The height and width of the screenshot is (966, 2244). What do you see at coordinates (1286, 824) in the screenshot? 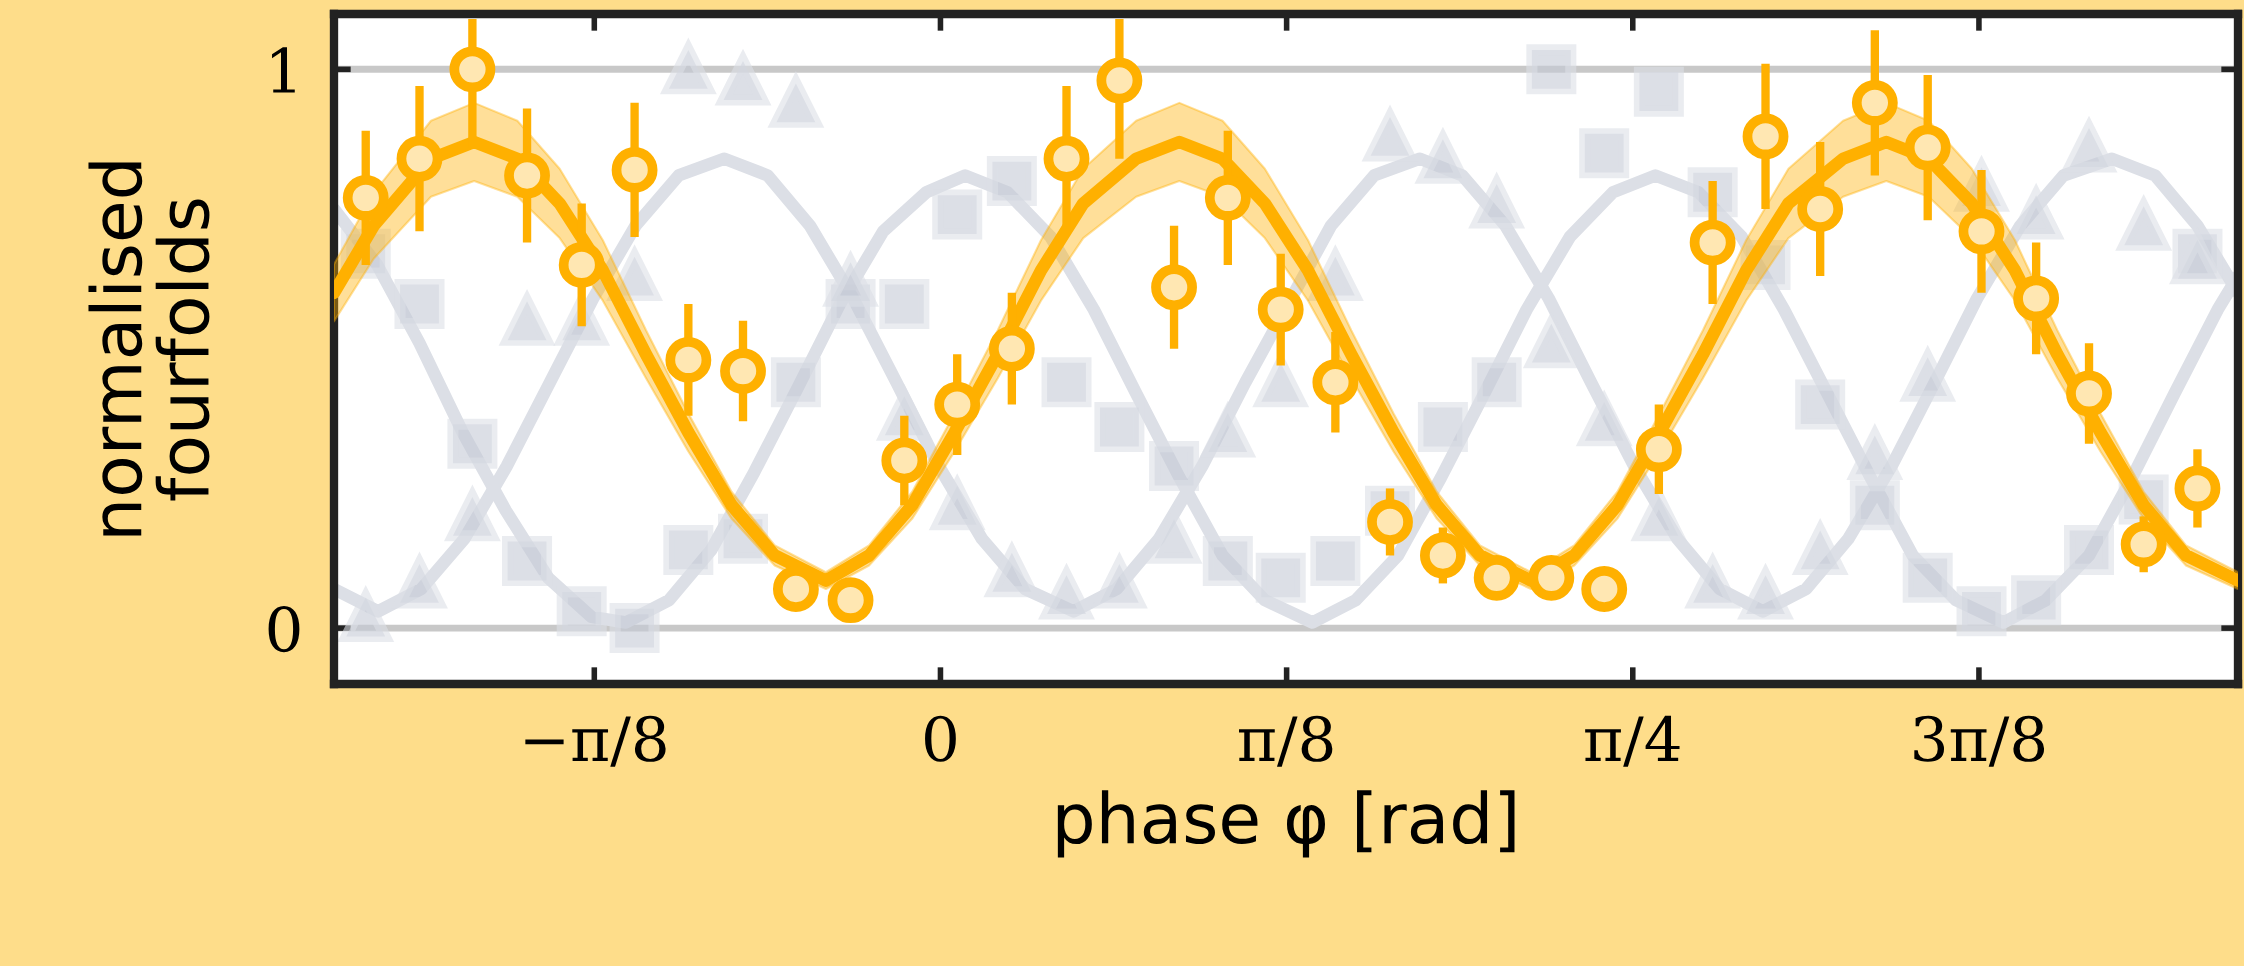
I see `x-axis-title: phase φ [rad]` at bounding box center [1286, 824].